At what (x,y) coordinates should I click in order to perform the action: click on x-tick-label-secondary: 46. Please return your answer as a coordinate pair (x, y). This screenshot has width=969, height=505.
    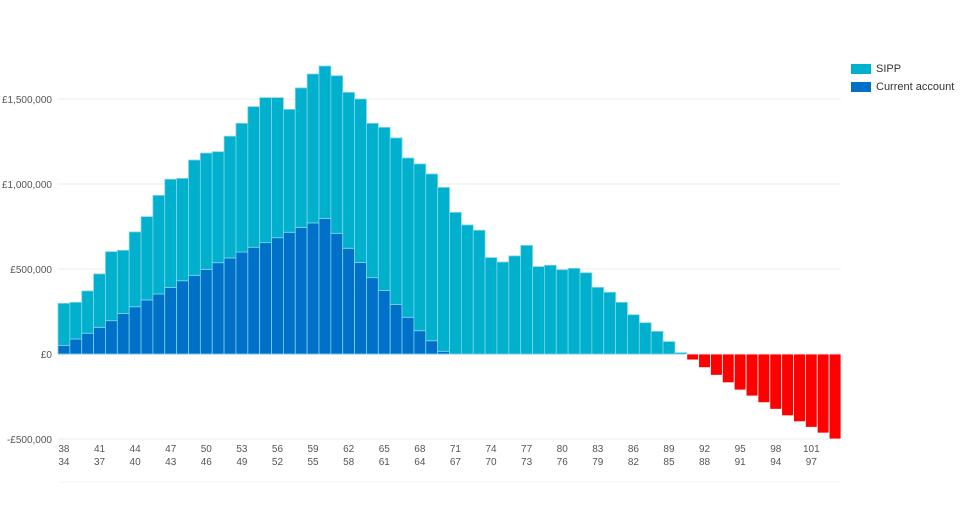
    Looking at the image, I should click on (207, 462).